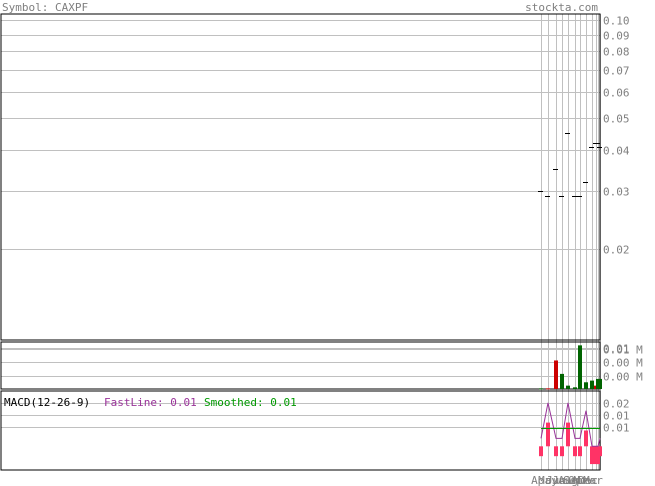 The width and height of the screenshot is (655, 486). Describe the element at coordinates (616, 52) in the screenshot. I see `price-tick-label: 0.08` at that location.